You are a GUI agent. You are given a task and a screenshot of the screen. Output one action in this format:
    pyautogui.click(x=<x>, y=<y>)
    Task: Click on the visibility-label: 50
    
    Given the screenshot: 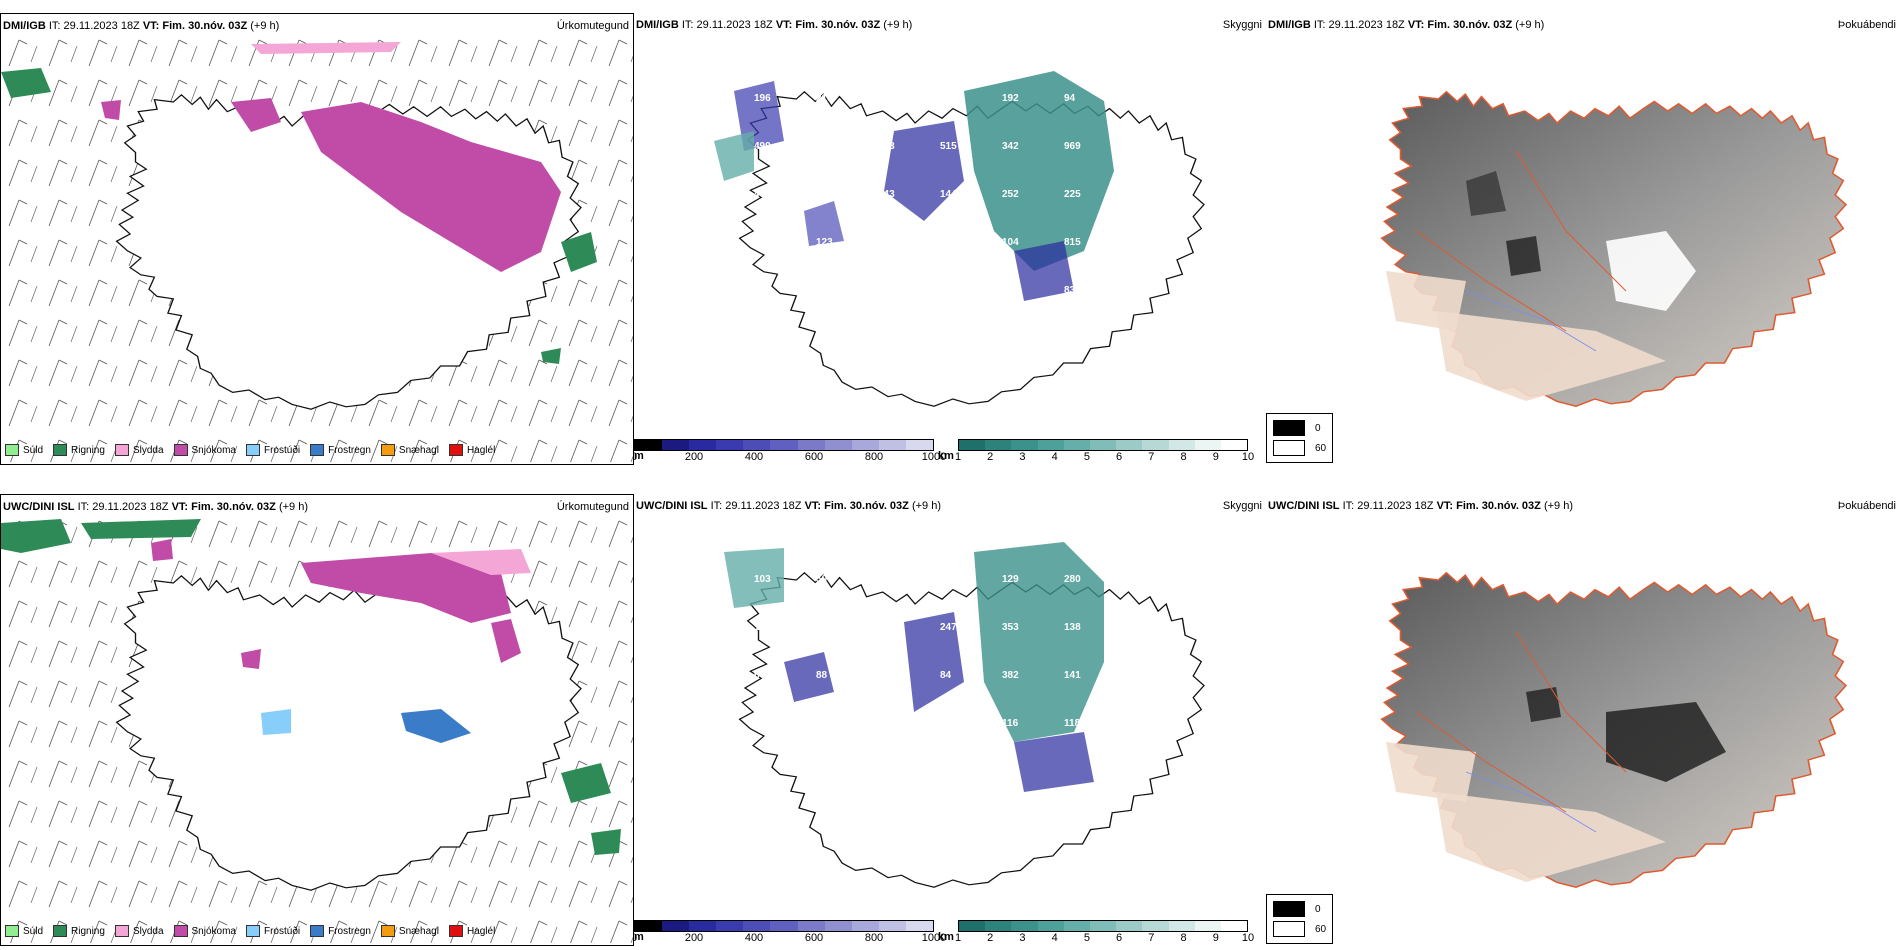 What is the action you would take?
    pyautogui.click(x=822, y=579)
    